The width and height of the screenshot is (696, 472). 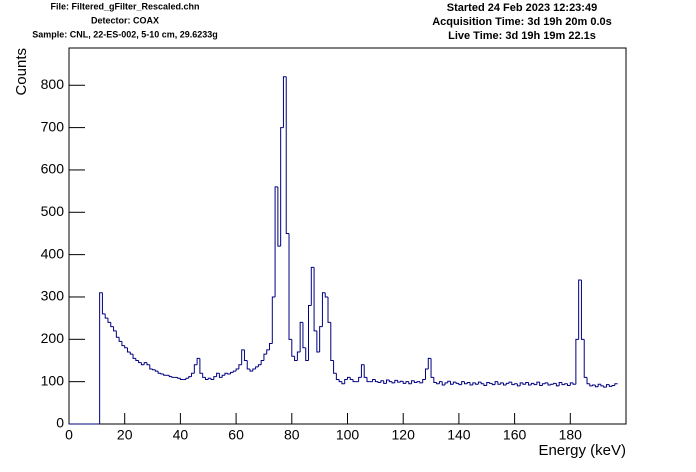 What do you see at coordinates (582, 450) in the screenshot?
I see `x-axis-label: Energy (keV)` at bounding box center [582, 450].